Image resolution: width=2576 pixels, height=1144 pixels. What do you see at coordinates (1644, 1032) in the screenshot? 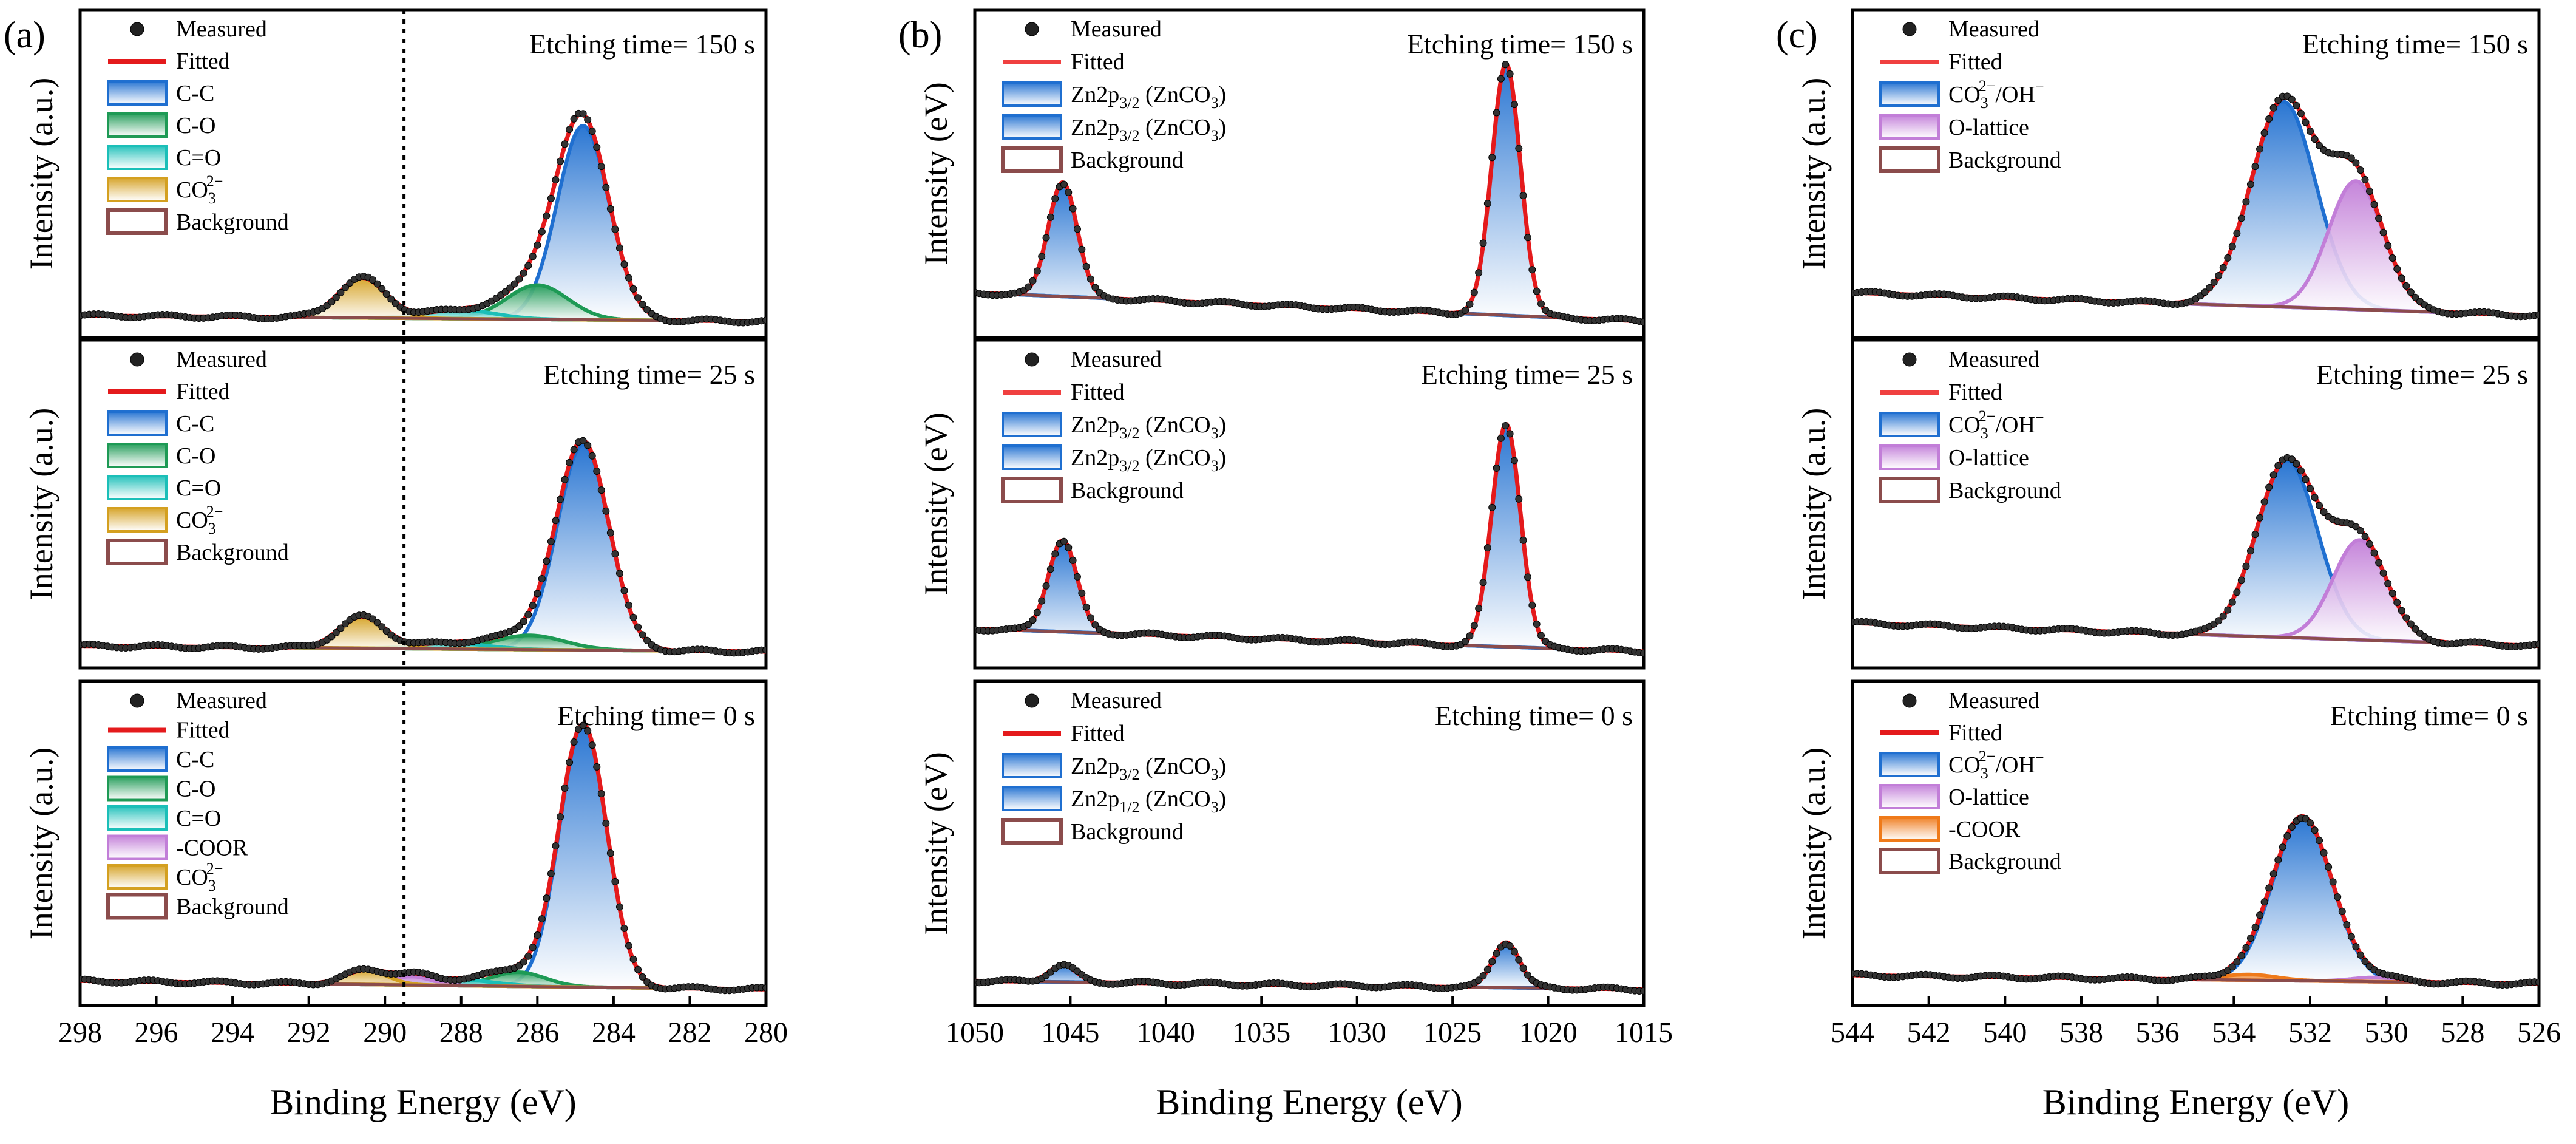
I see `x-tick-label: 1015` at bounding box center [1644, 1032].